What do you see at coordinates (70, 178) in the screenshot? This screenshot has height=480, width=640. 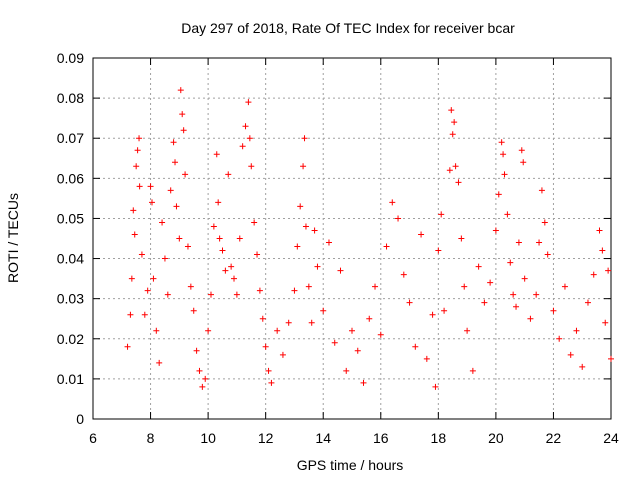 I see `y-tick-label: 0.06` at bounding box center [70, 178].